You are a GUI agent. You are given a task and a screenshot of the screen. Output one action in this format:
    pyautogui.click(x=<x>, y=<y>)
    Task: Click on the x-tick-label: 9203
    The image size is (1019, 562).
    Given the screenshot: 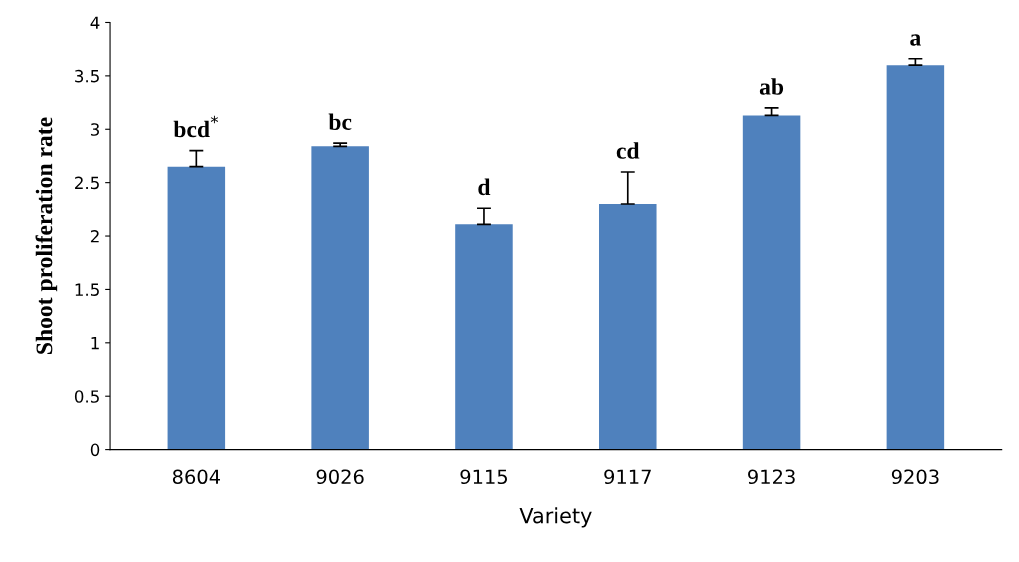 What is the action you would take?
    pyautogui.click(x=915, y=477)
    